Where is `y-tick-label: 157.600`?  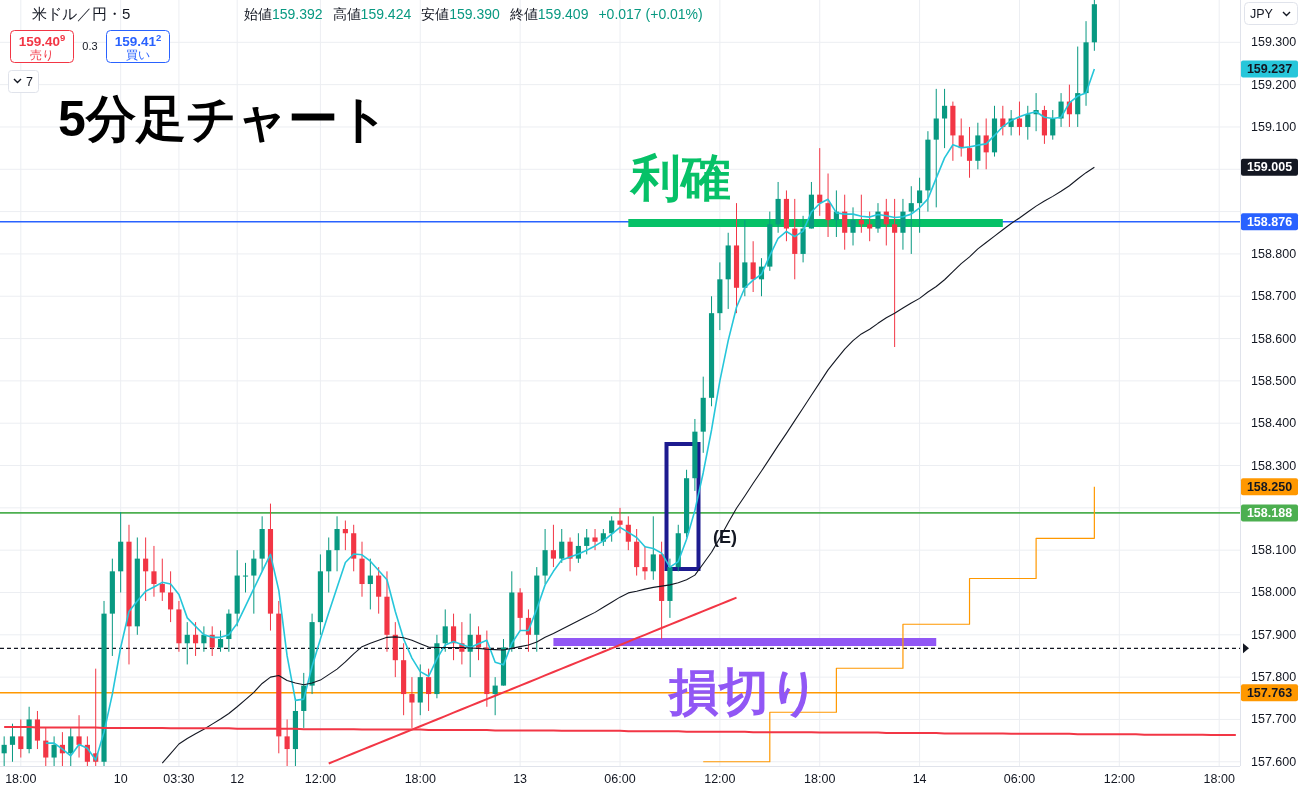 y-tick-label: 157.600 is located at coordinates (1274, 761).